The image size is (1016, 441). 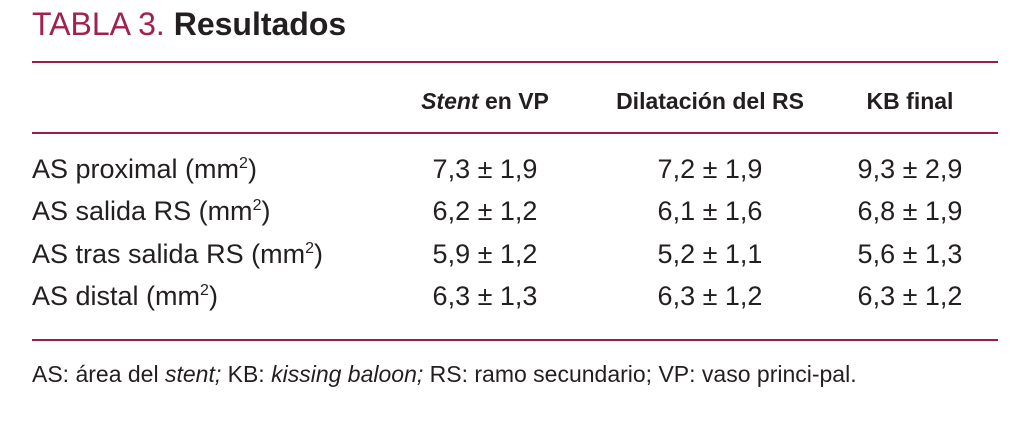 What do you see at coordinates (246, 374) in the screenshot?
I see `footnote-text: KB:` at bounding box center [246, 374].